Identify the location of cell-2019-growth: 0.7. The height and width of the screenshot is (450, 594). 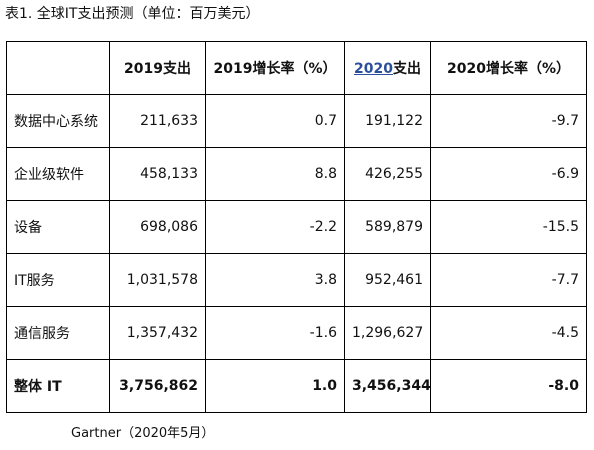
(275, 121).